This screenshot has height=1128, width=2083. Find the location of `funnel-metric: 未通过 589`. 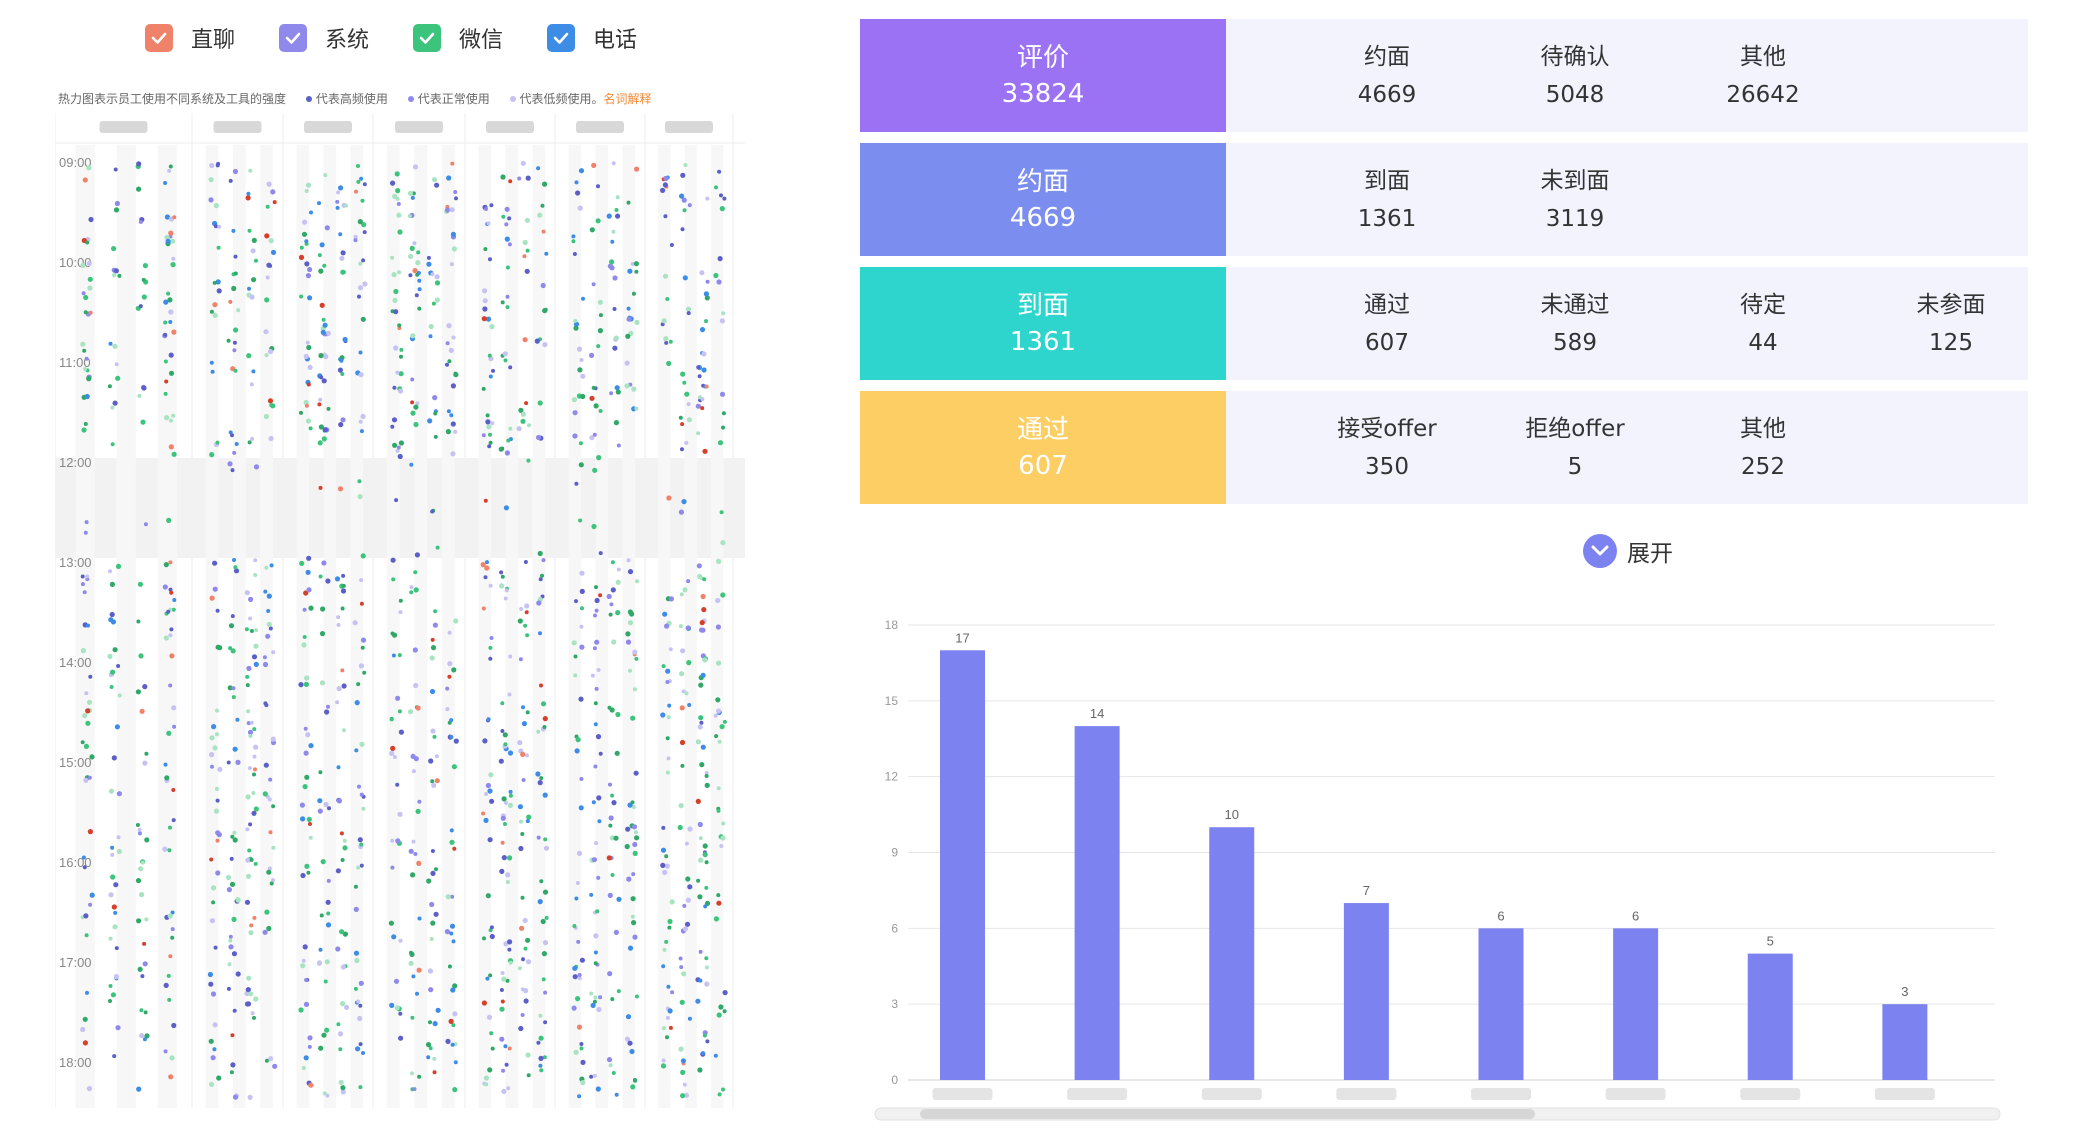

funnel-metric: 未通过 589 is located at coordinates (1575, 323).